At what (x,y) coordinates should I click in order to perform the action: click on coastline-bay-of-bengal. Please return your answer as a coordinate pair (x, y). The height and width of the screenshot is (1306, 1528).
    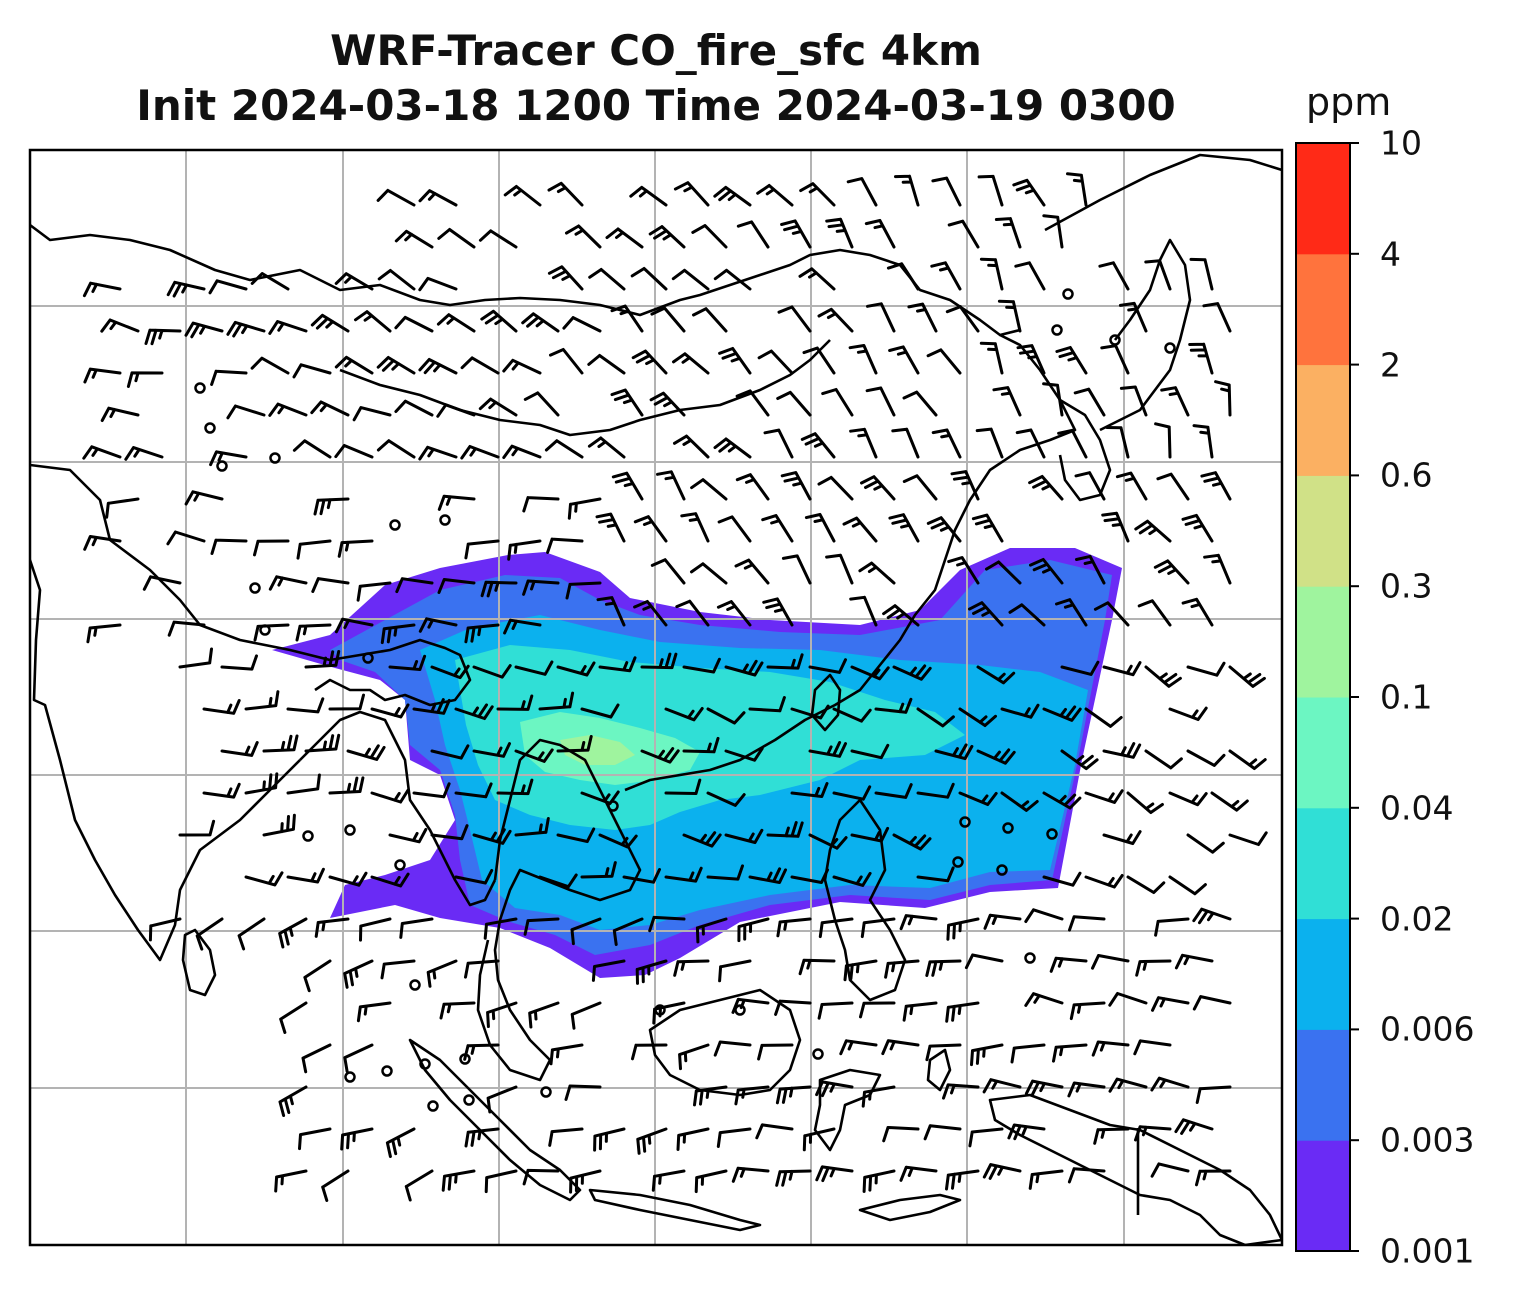
    Looking at the image, I should click on (398, 808).